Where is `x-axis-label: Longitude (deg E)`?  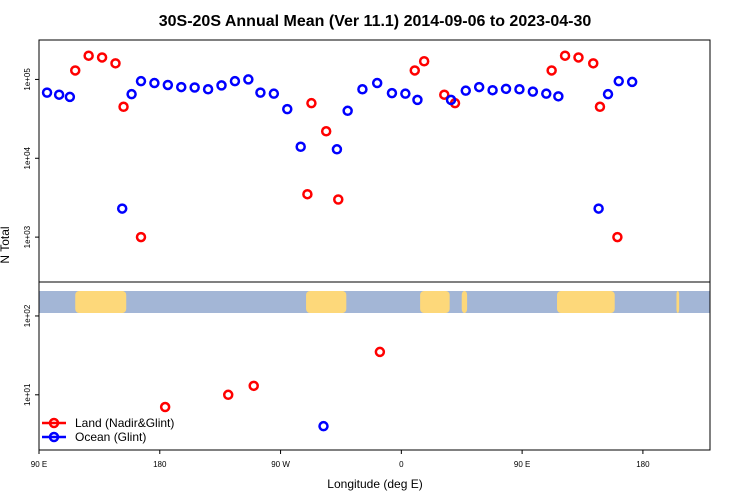 x-axis-label: Longitude (deg E) is located at coordinates (374, 484).